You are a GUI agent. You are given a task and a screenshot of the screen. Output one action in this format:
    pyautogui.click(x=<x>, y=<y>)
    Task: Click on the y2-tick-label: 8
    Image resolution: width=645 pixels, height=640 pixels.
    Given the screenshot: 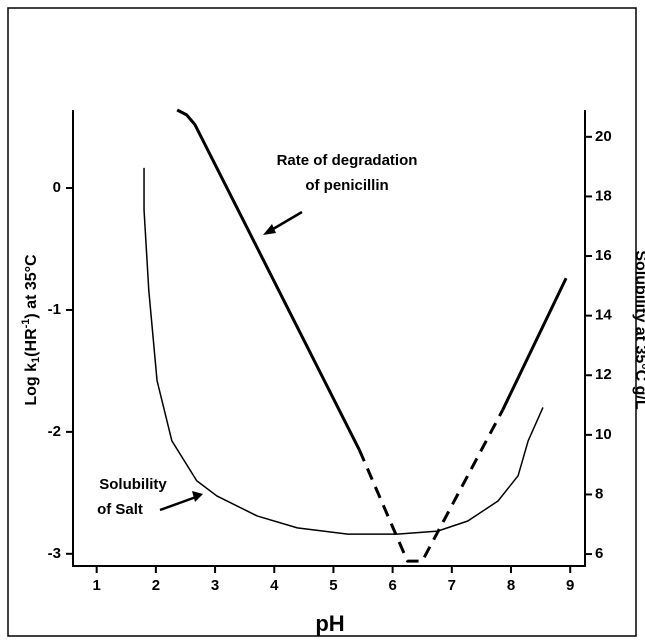 What is the action you would take?
    pyautogui.click(x=599, y=493)
    